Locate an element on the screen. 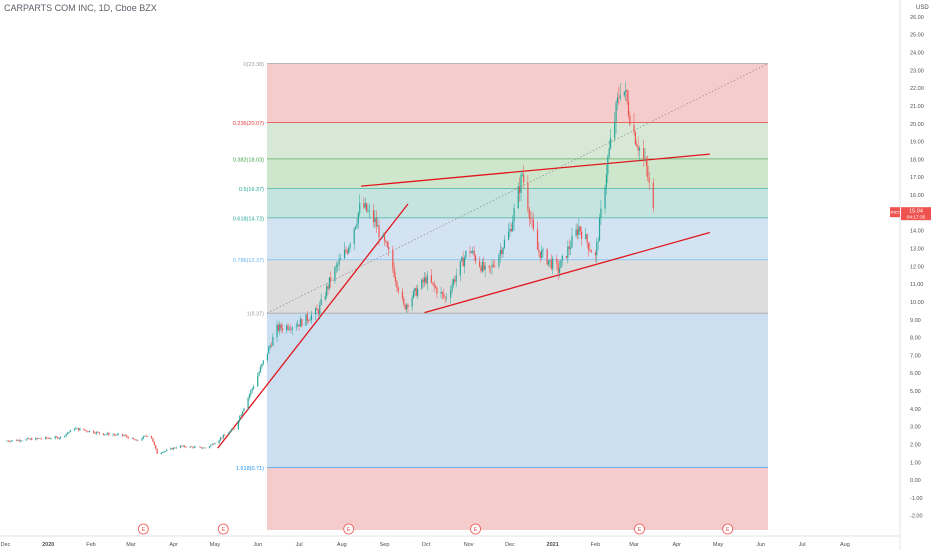 Image resolution: width=932 pixels, height=550 pixels. fib-level-label: 0(23.38) is located at coordinates (254, 65).